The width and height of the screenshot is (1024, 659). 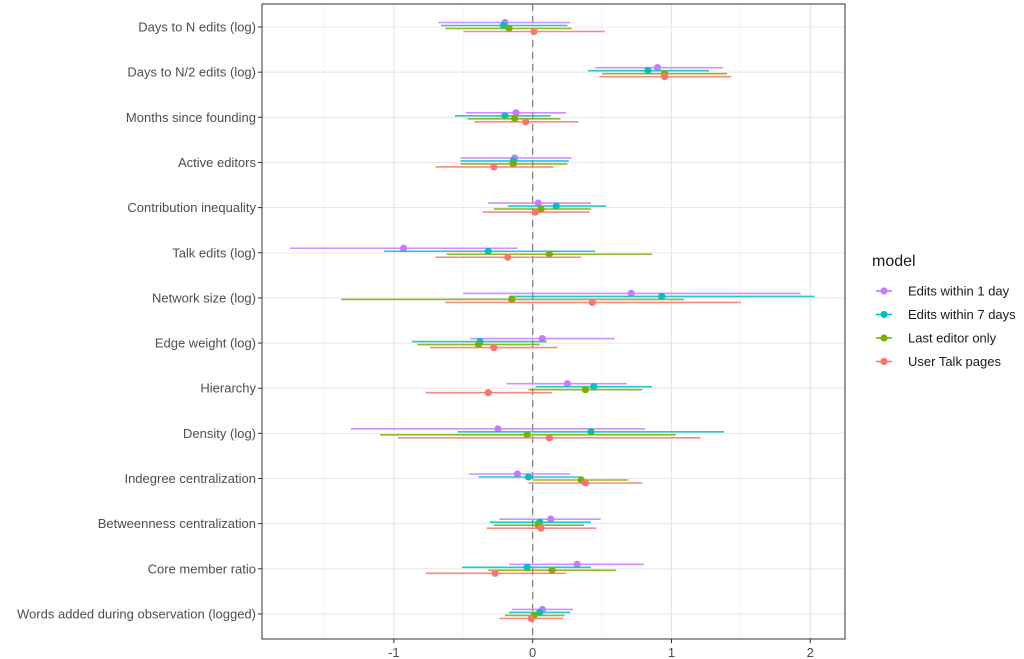 What do you see at coordinates (136, 613) in the screenshot?
I see `y-tick-label: Words added during observation (logged)` at bounding box center [136, 613].